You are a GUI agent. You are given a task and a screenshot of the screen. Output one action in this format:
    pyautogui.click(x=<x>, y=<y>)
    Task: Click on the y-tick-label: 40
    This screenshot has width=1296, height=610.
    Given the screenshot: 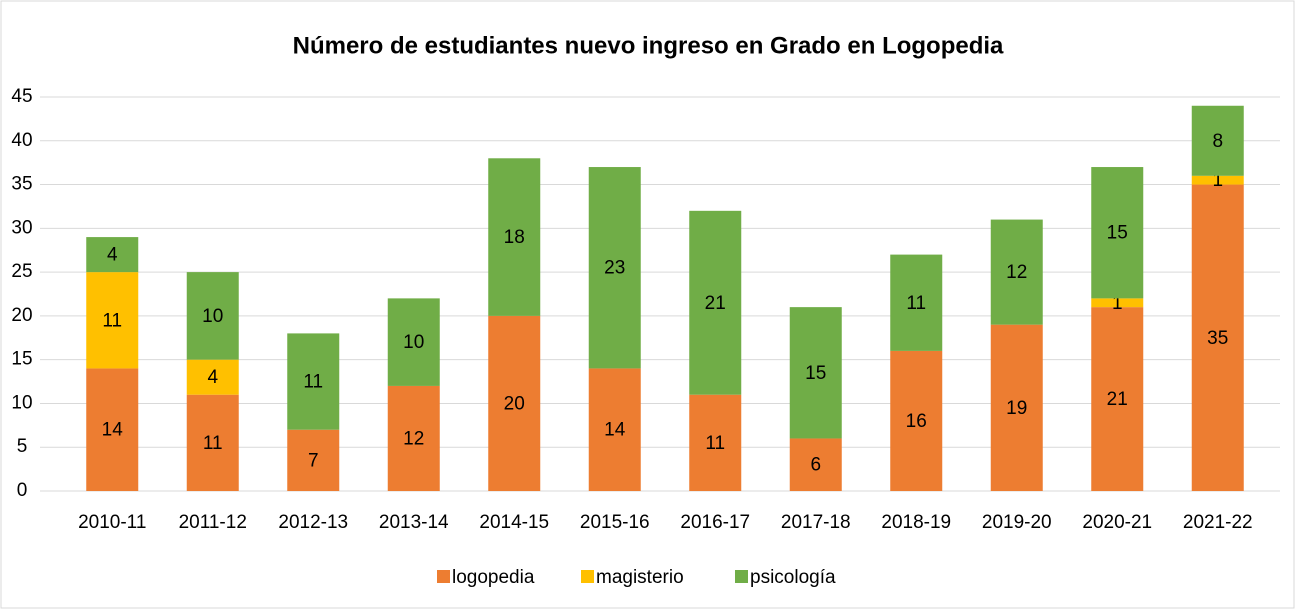 What is the action you would take?
    pyautogui.click(x=21, y=140)
    